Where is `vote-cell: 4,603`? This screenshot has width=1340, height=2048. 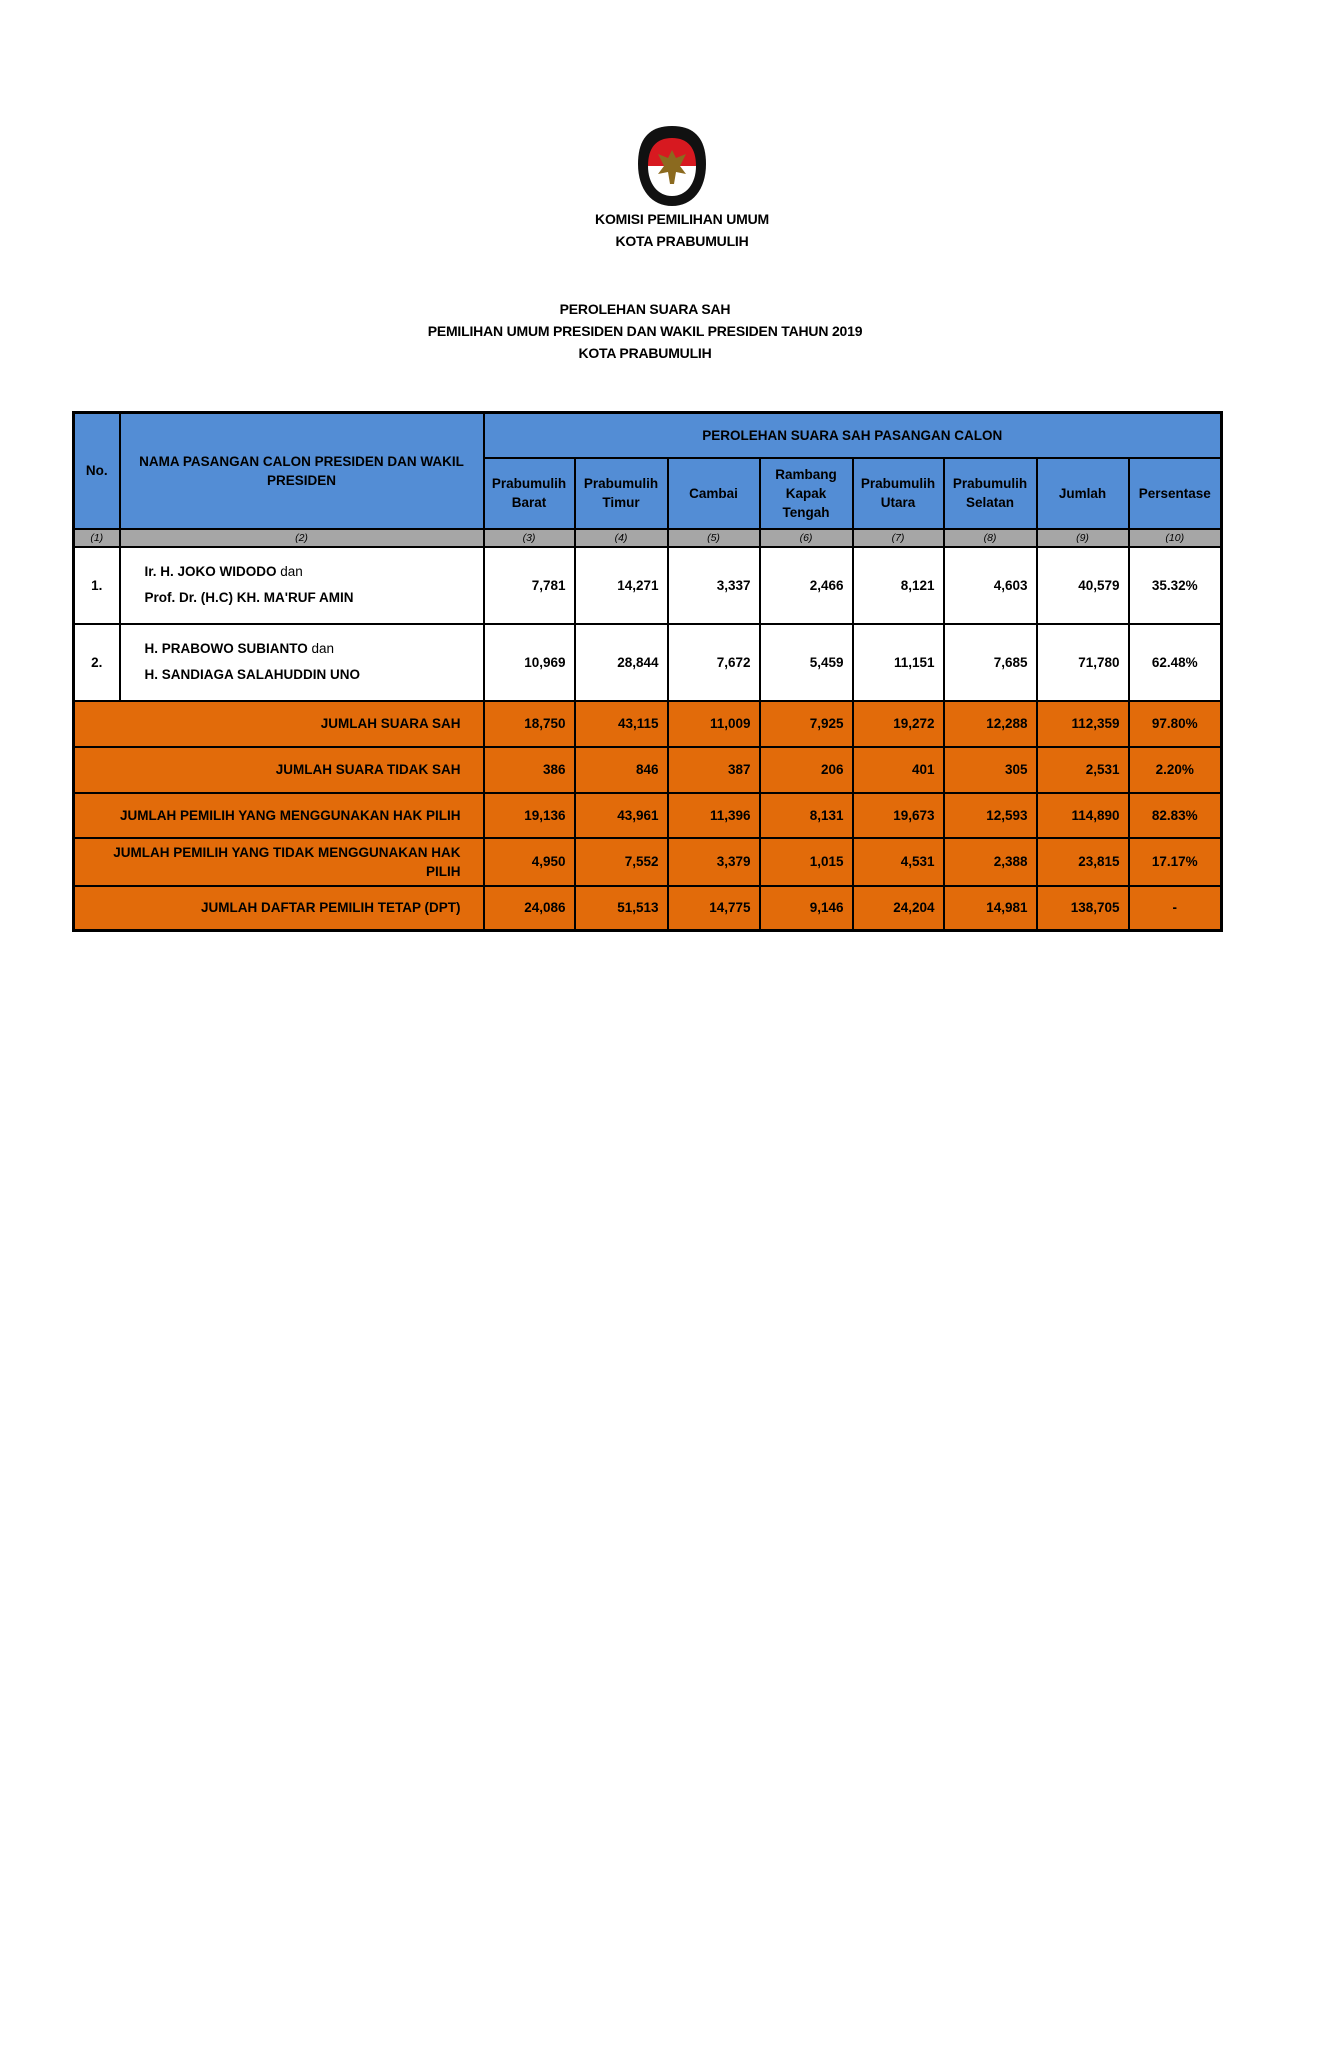 vote-cell: 4,603 is located at coordinates (990, 585).